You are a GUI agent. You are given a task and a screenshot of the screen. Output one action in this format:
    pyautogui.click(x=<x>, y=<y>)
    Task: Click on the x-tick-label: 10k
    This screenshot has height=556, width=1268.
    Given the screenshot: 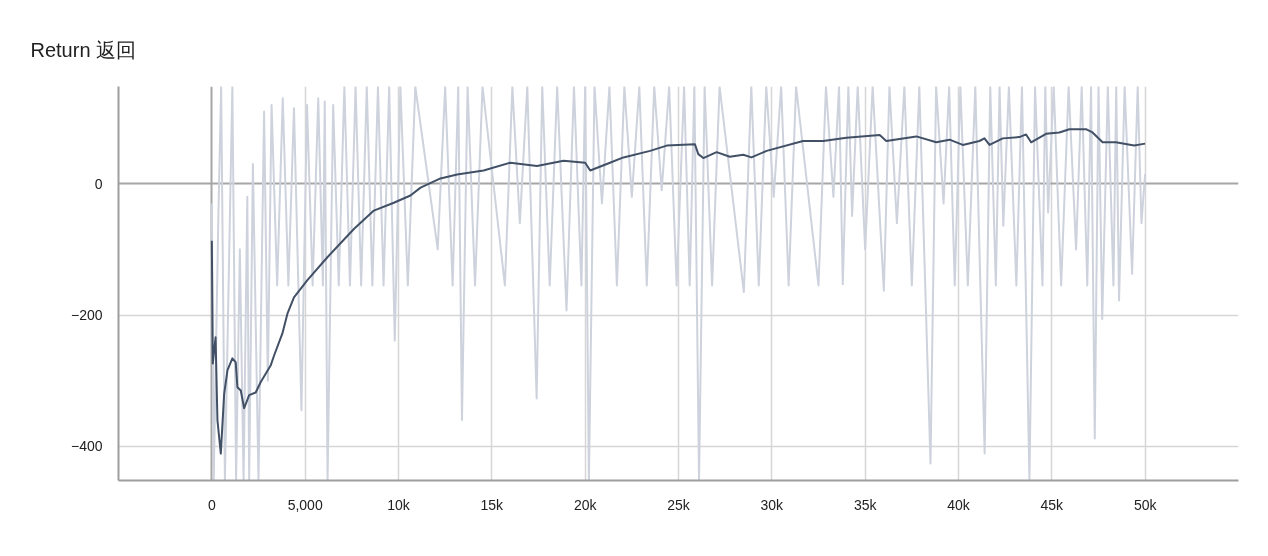 What is the action you would take?
    pyautogui.click(x=399, y=504)
    